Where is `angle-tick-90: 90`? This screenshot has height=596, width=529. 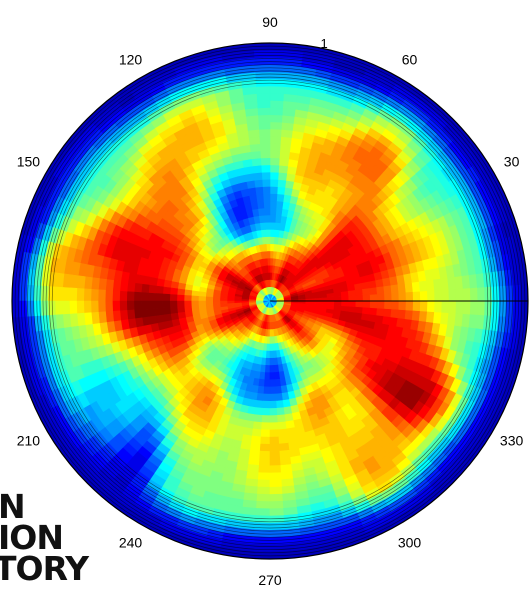
angle-tick-90: 90 is located at coordinates (270, 22).